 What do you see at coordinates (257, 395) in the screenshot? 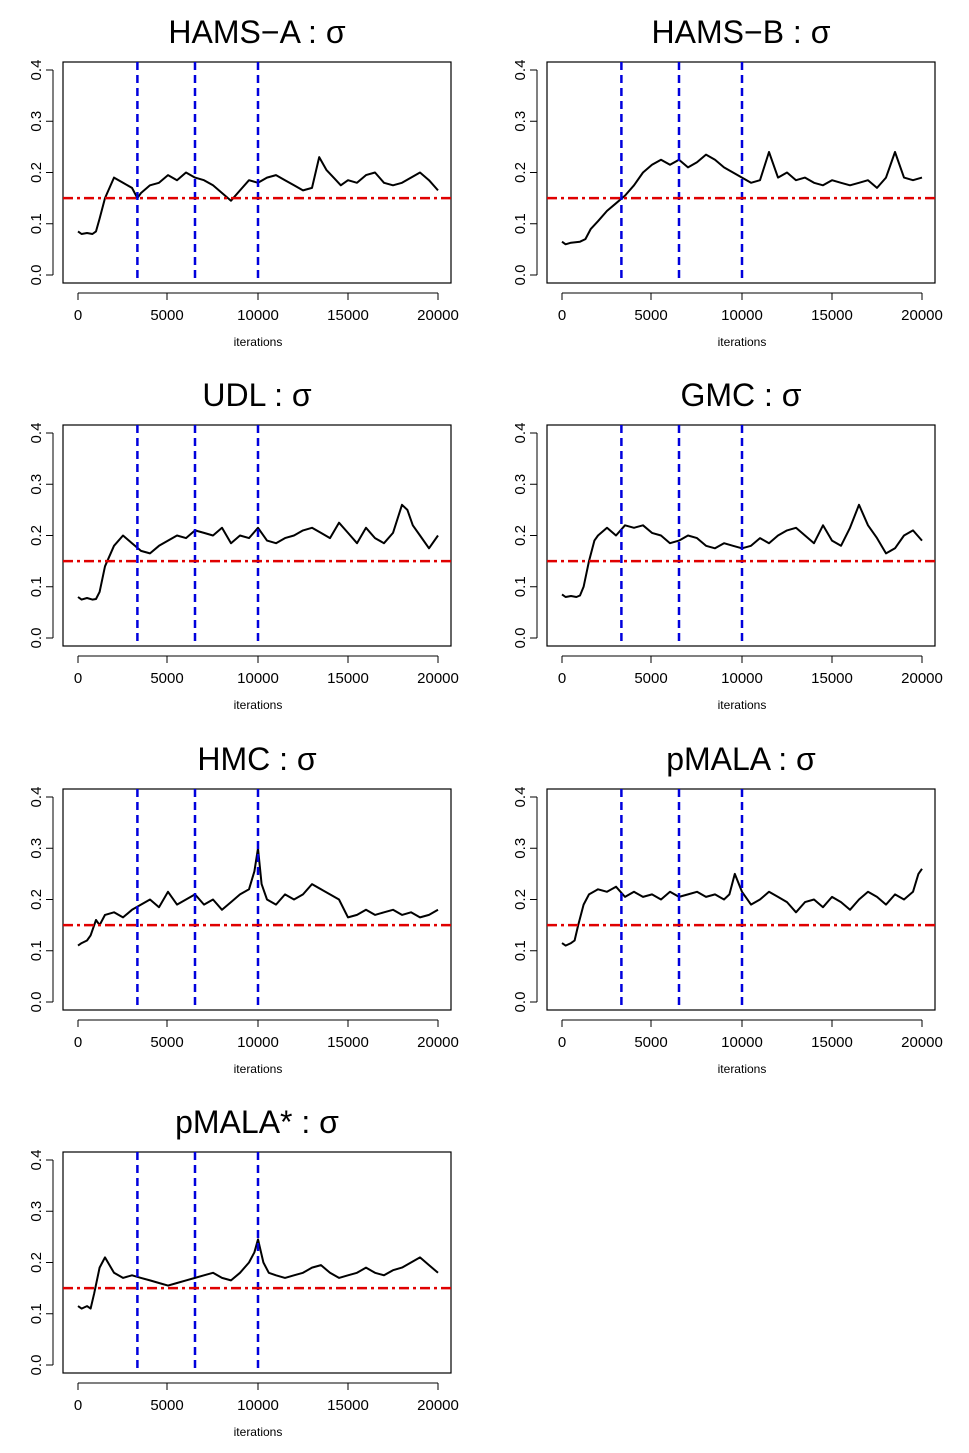
I see `panel-title: UDL : σ` at bounding box center [257, 395].